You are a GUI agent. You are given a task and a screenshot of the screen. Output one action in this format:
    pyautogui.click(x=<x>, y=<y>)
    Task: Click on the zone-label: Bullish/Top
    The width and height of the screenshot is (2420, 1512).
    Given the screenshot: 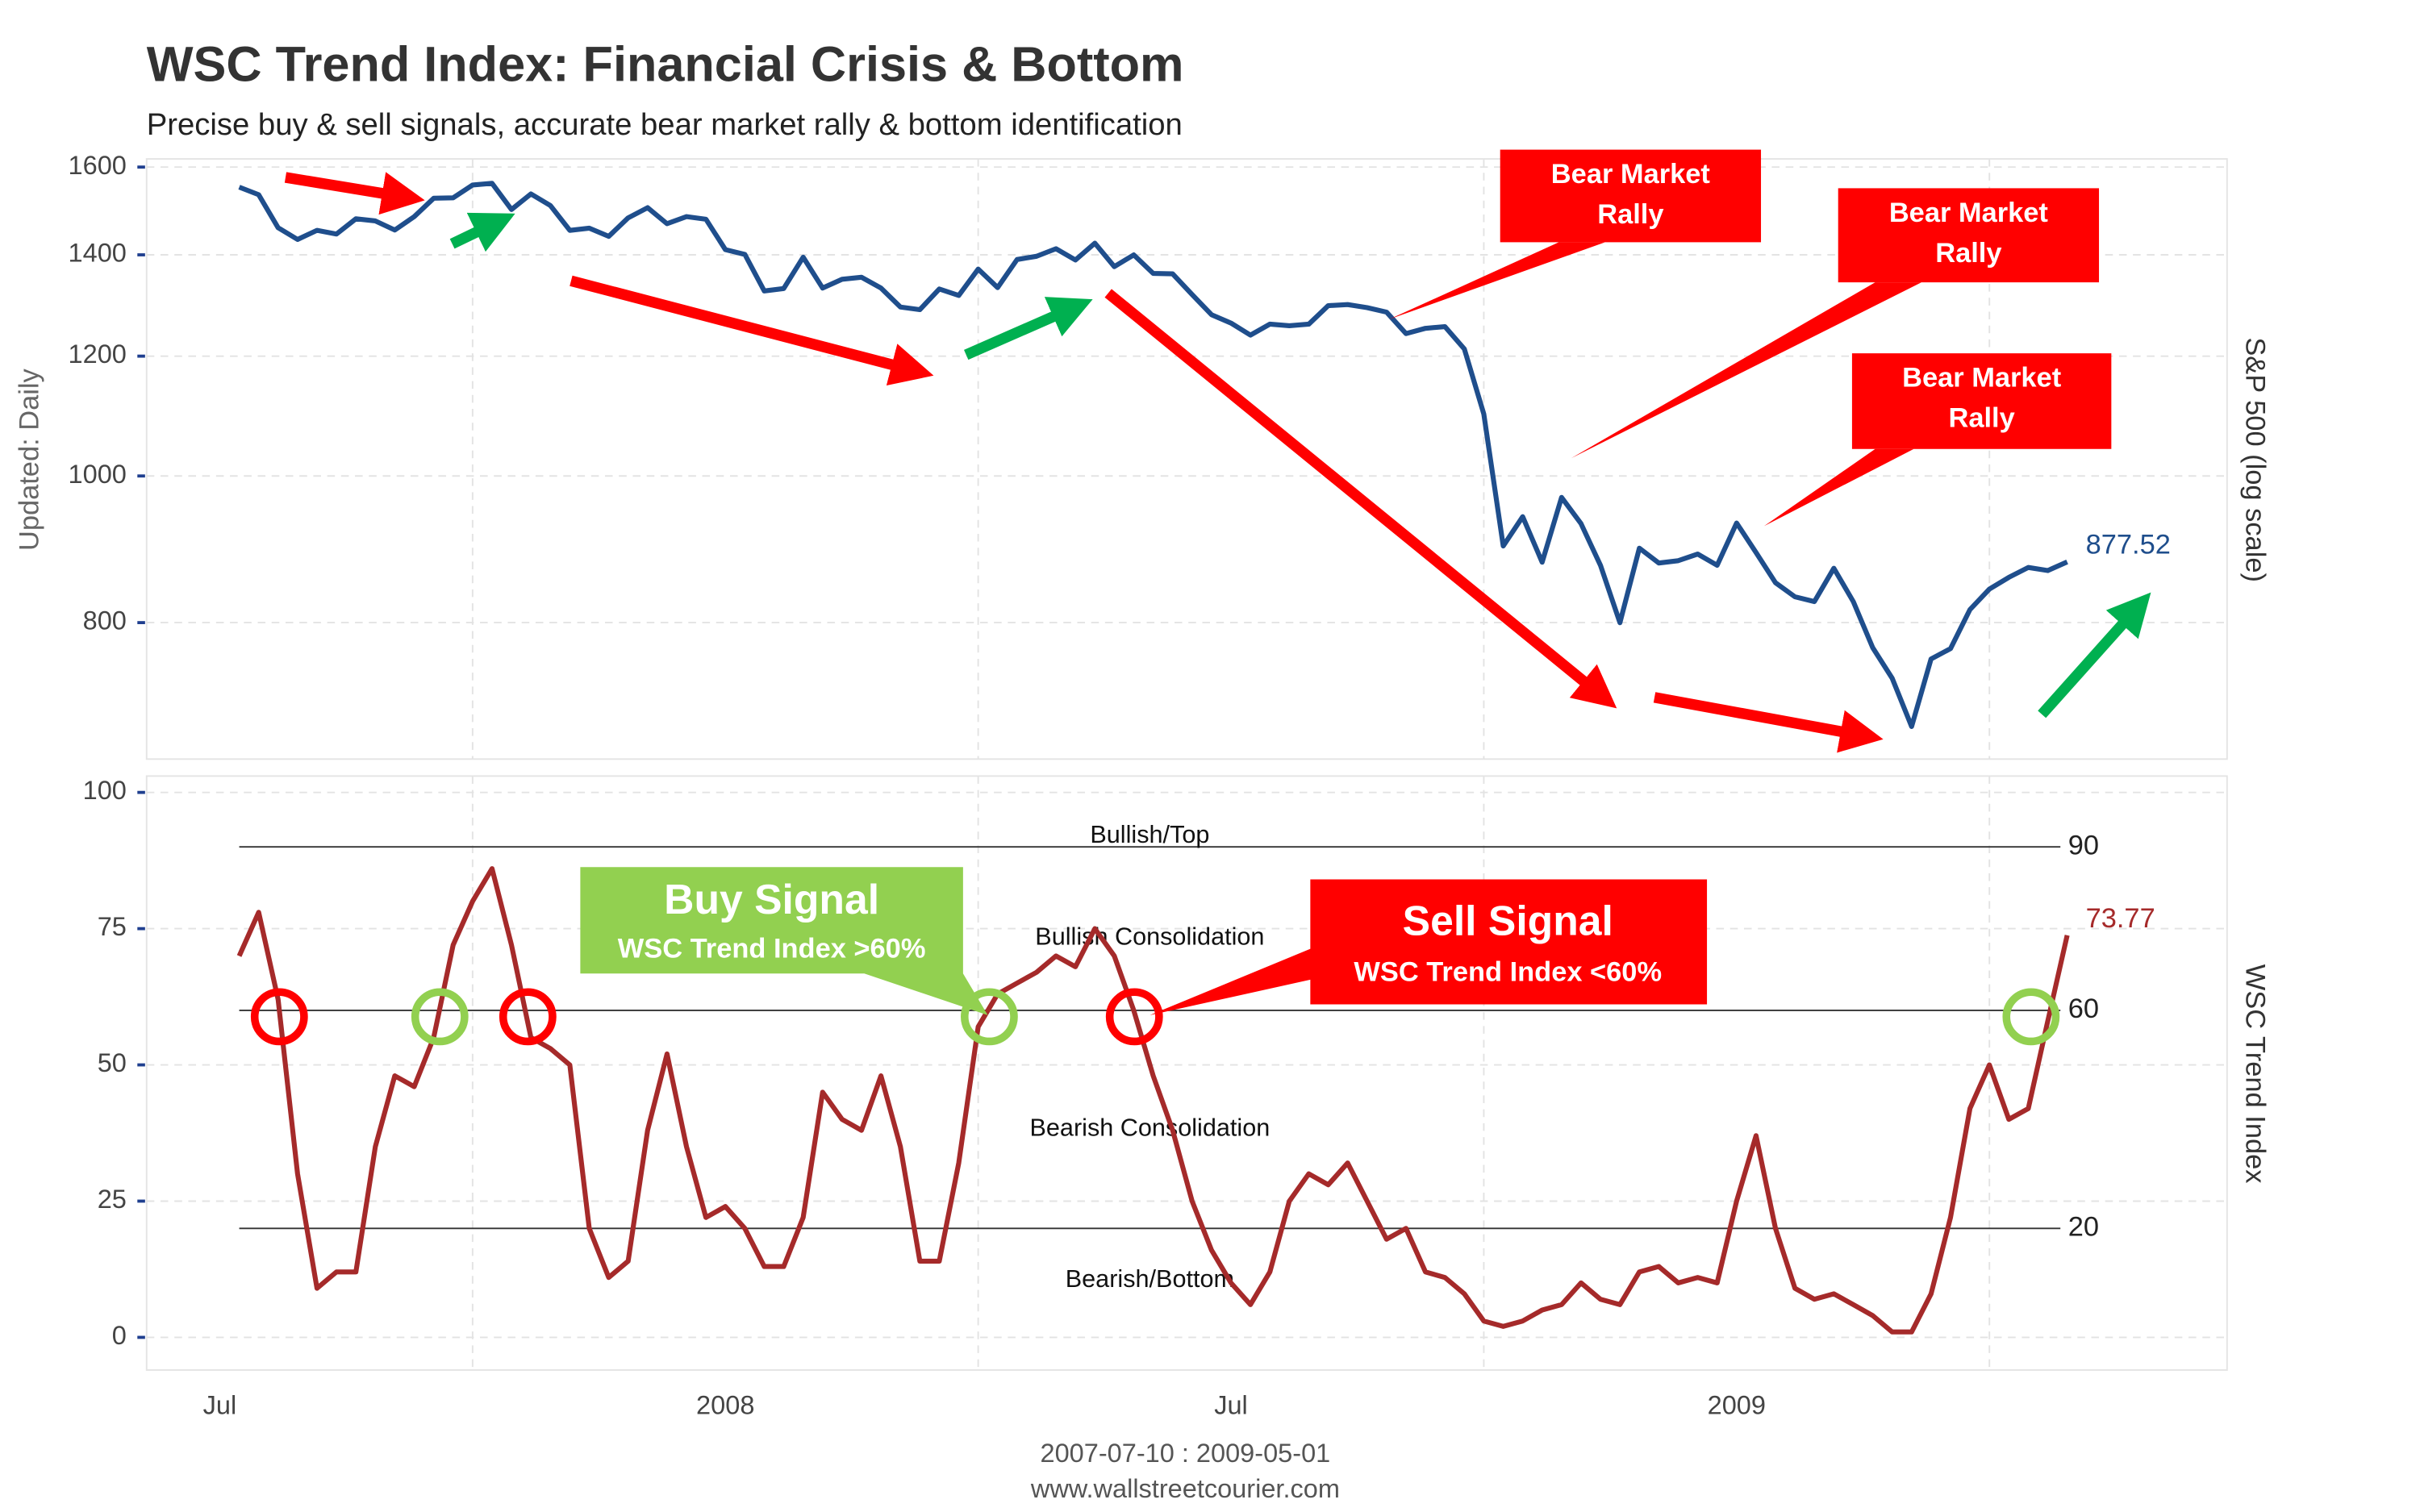 What is the action you would take?
    pyautogui.click(x=1149, y=834)
    